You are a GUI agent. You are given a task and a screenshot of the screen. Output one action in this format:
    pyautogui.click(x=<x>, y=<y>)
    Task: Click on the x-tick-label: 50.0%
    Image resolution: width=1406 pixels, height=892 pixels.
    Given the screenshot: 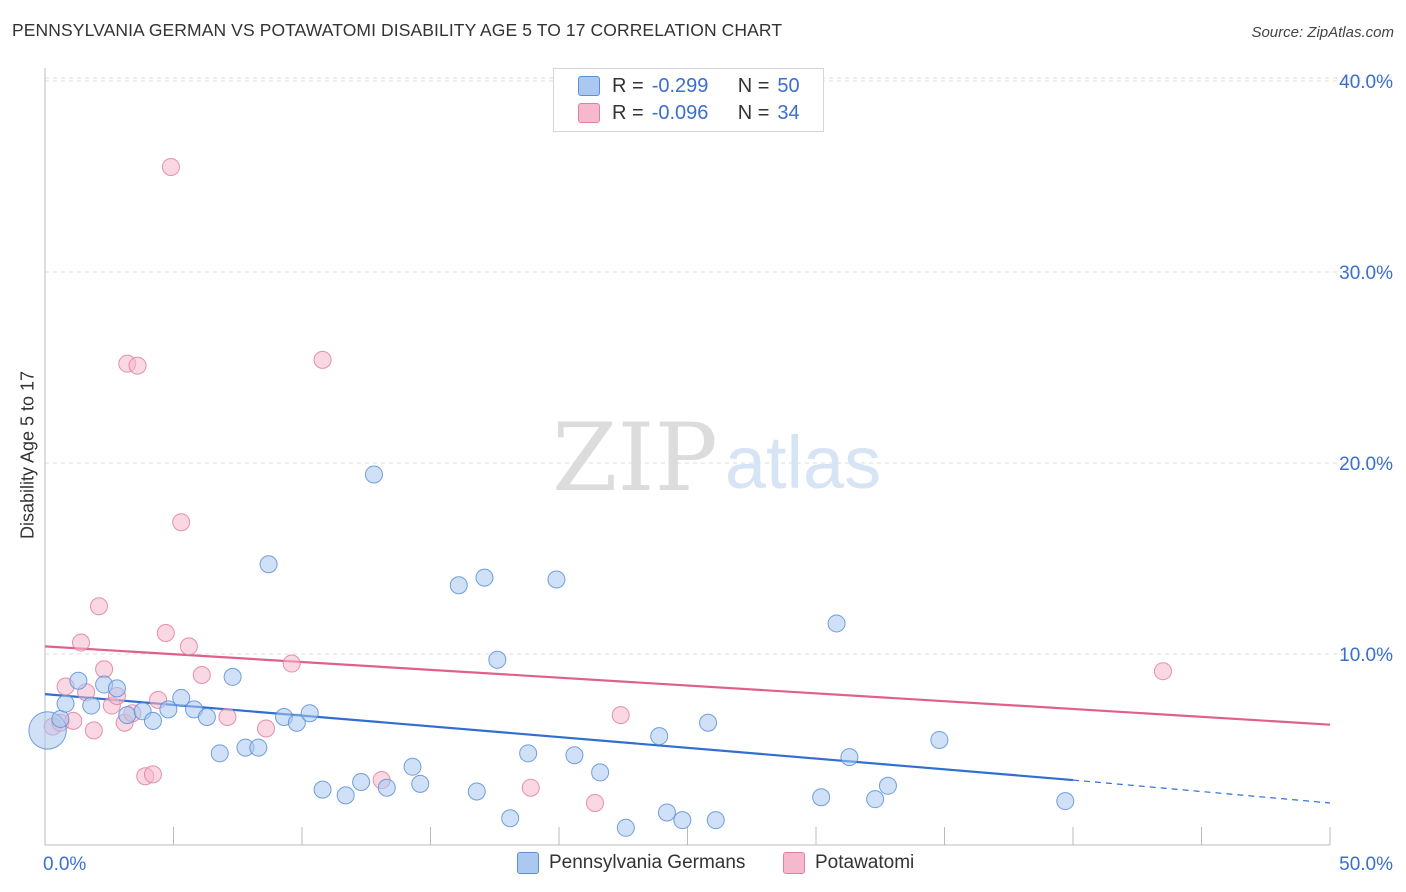 What is the action you would take?
    pyautogui.click(x=1366, y=864)
    